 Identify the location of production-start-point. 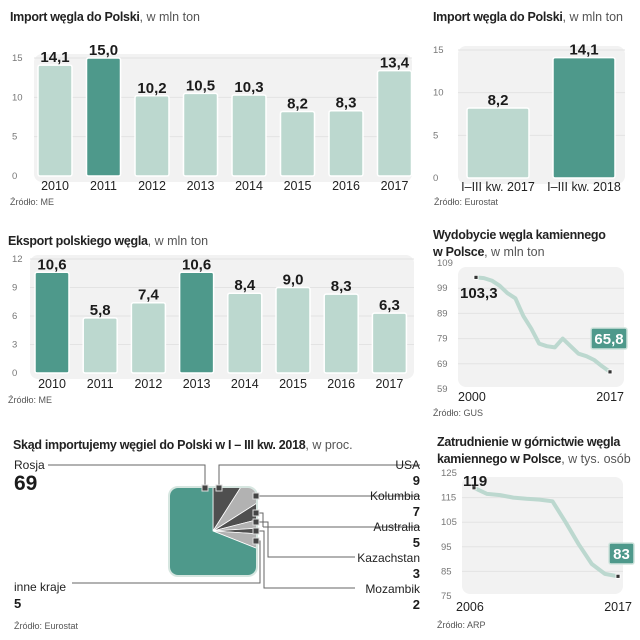
(476, 277).